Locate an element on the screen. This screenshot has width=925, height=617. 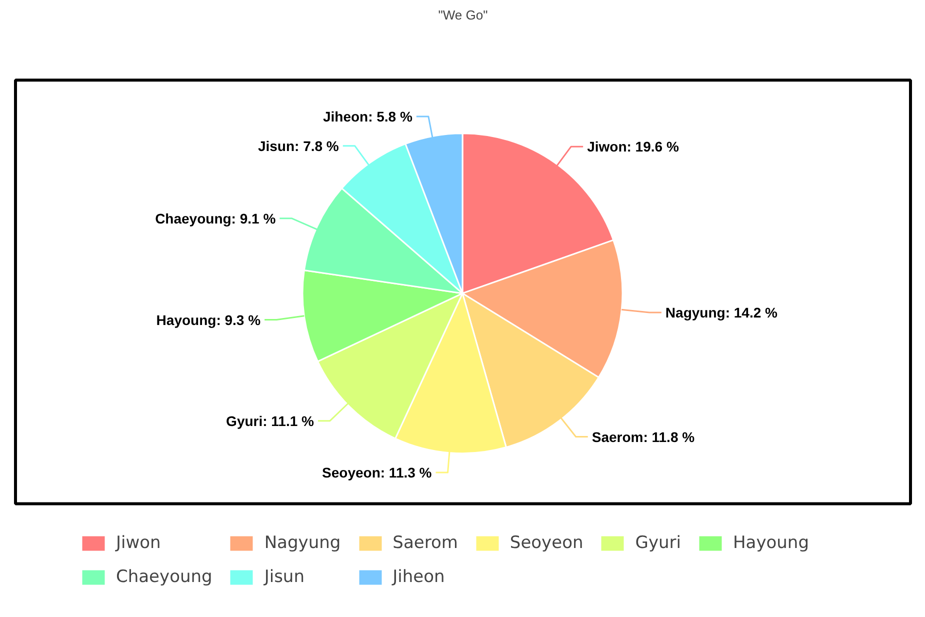
data-label: Hayoung: 9.3 % is located at coordinates (209, 320).